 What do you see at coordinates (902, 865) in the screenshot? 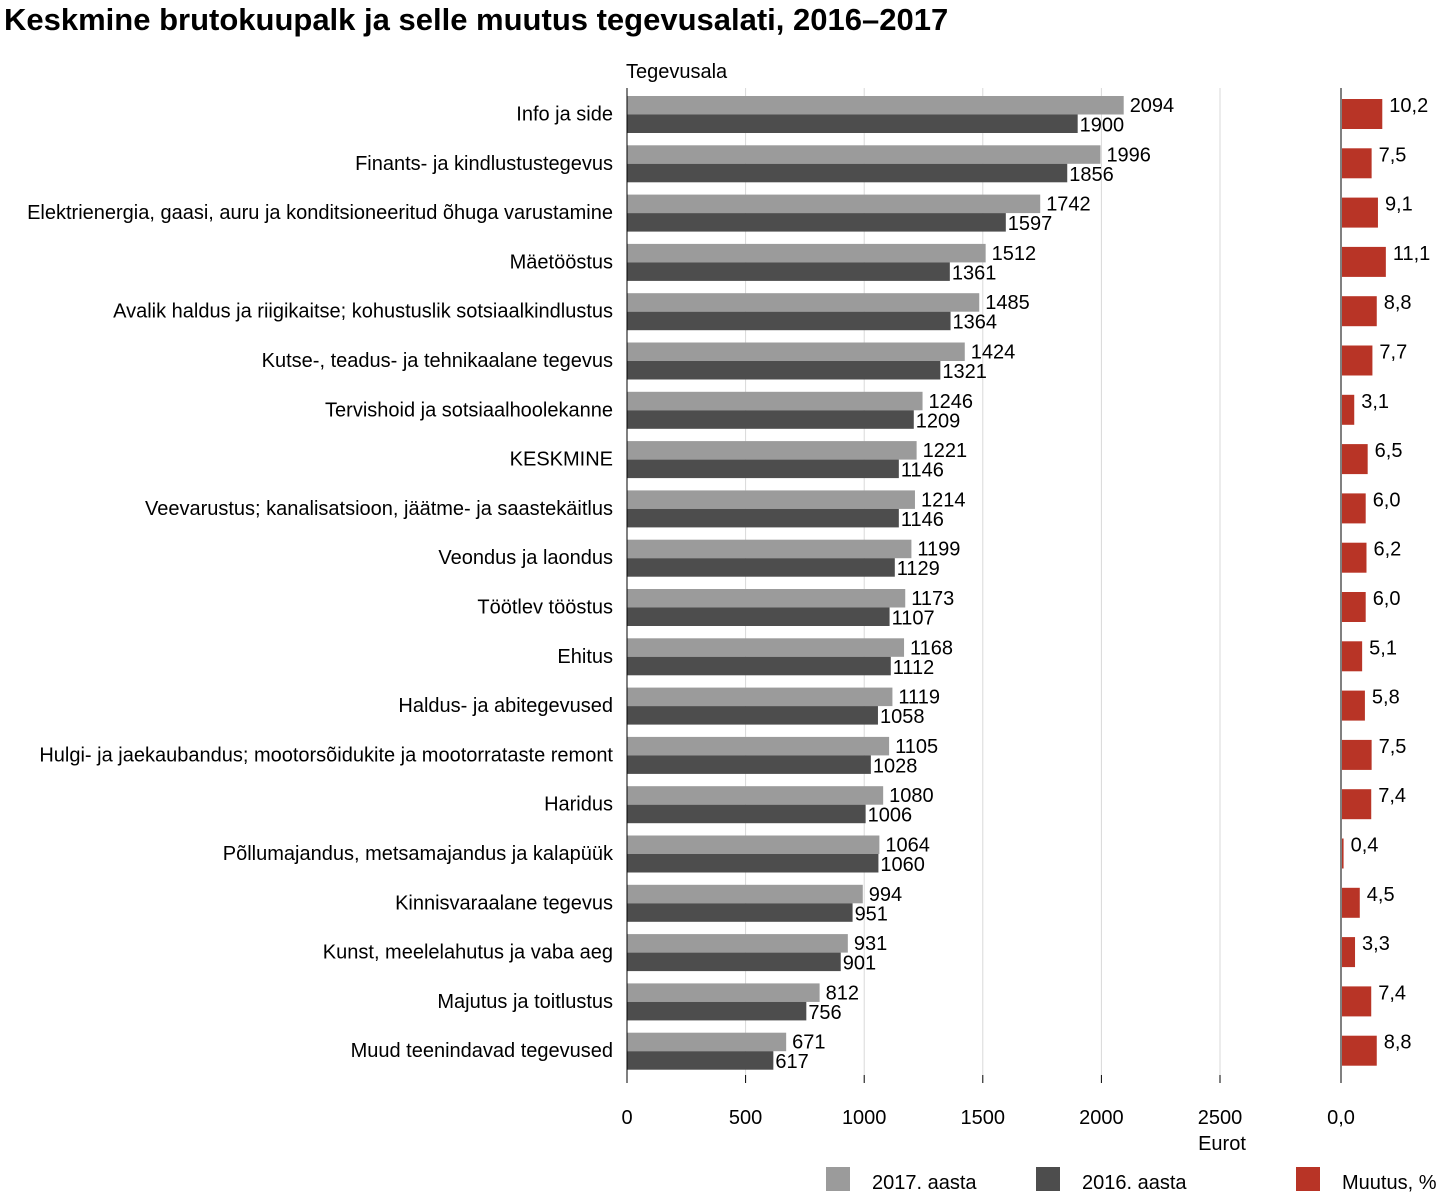
I see `data-label-2016: 1060` at bounding box center [902, 865].